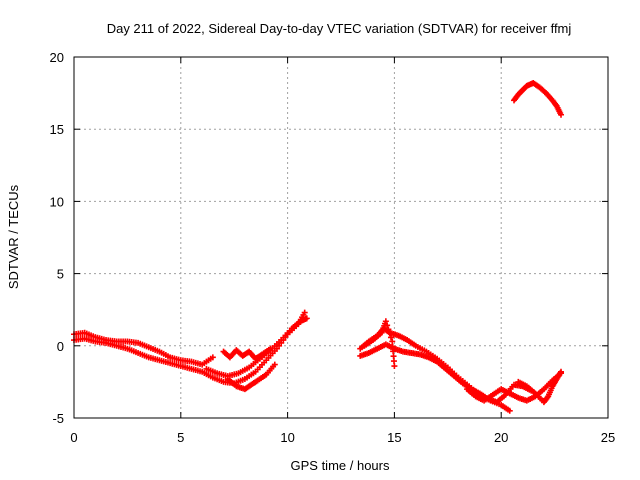 The image size is (640, 480). Describe the element at coordinates (394, 437) in the screenshot. I see `x-tick-label: 15` at that location.